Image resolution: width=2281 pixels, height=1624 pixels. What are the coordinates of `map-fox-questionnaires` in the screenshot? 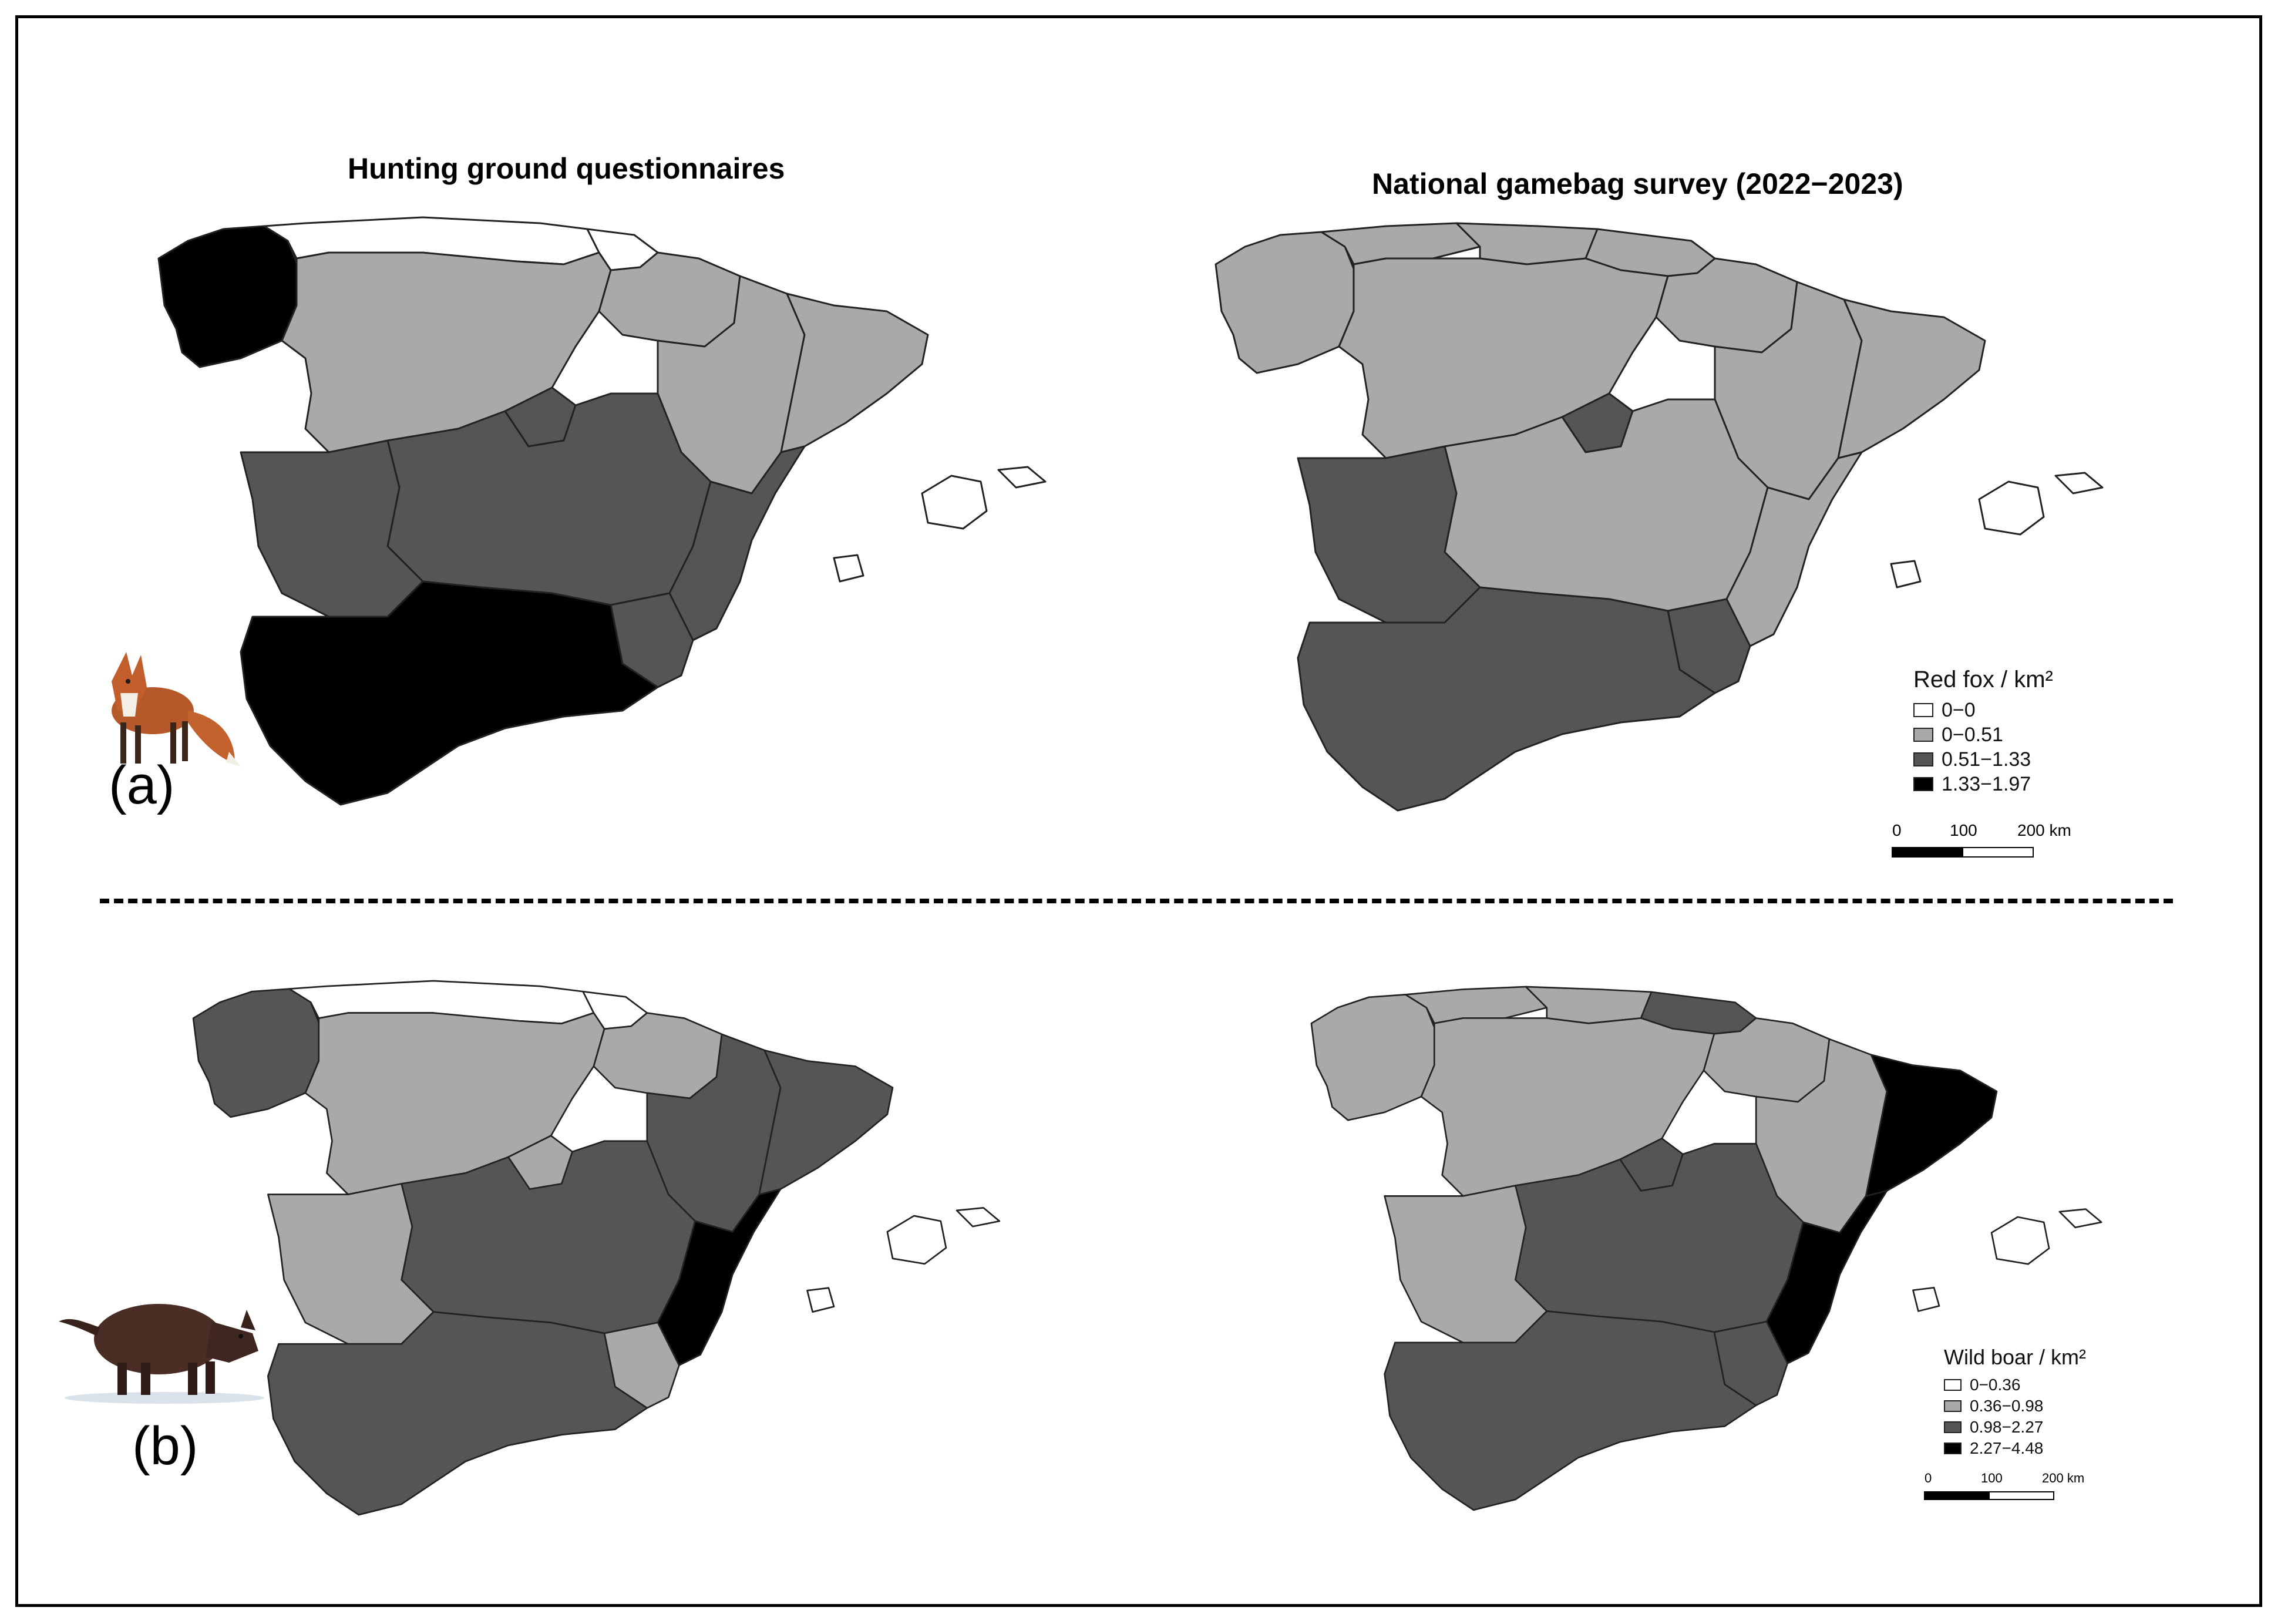 It's located at (602, 511).